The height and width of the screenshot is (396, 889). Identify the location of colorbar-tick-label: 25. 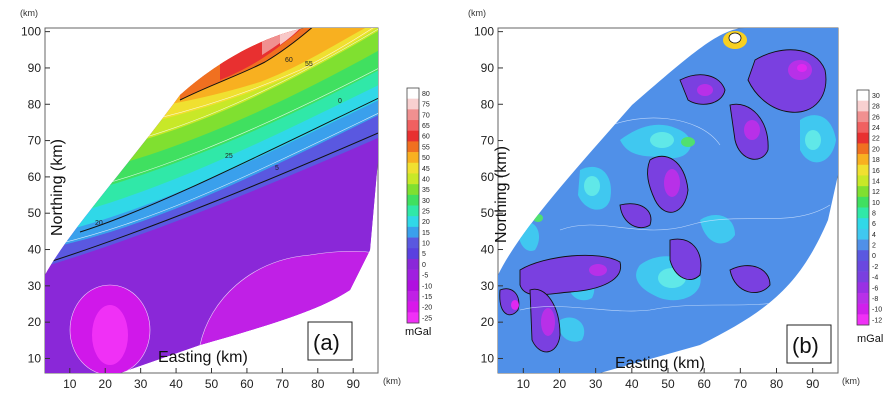
(426, 212).